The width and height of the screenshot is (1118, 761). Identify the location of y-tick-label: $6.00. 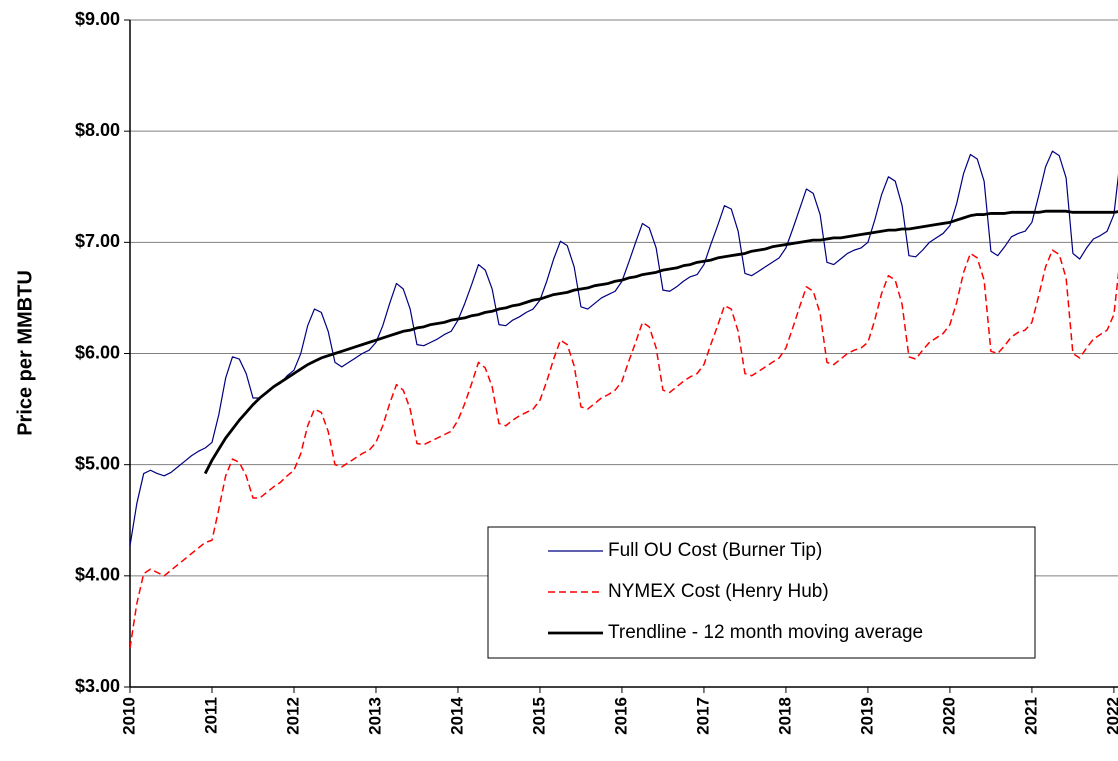
(97, 352).